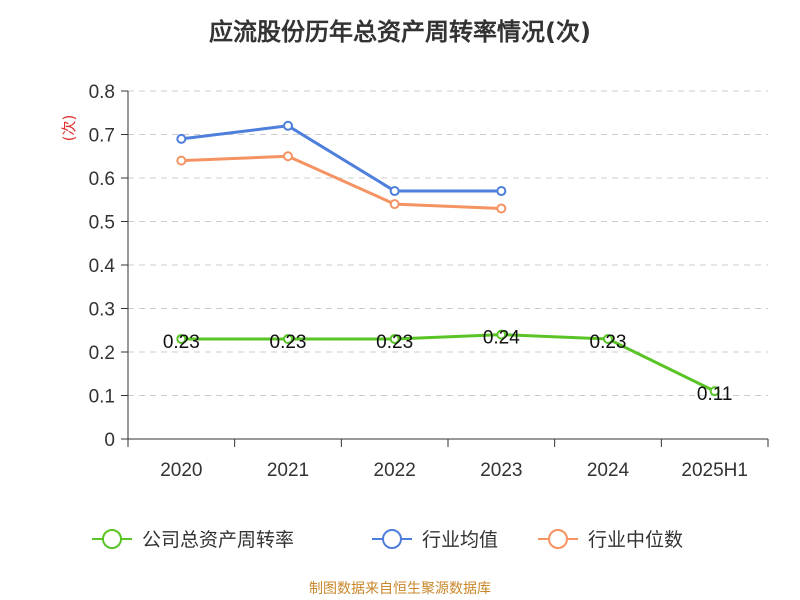 The image size is (800, 600). What do you see at coordinates (714, 470) in the screenshot?
I see `x-tick-label: 2025H1` at bounding box center [714, 470].